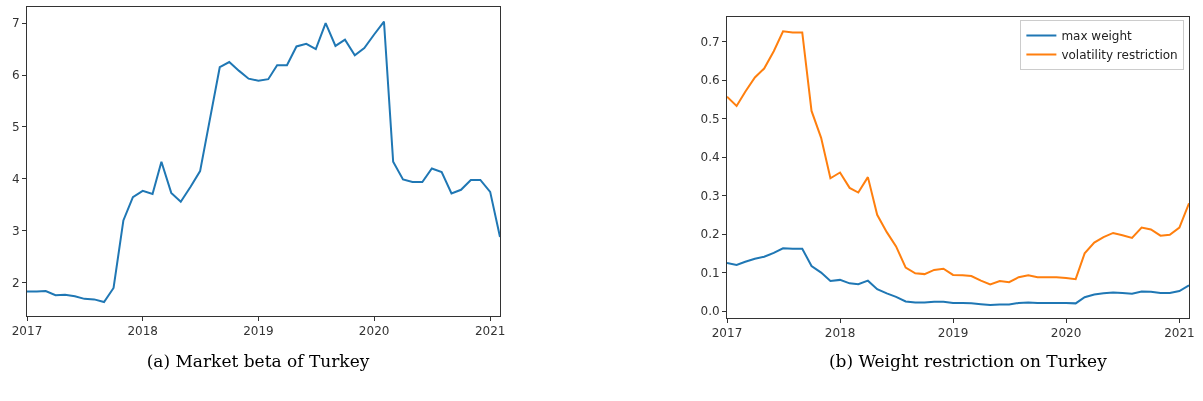 The height and width of the screenshot is (401, 1203). Describe the element at coordinates (710, 311) in the screenshot. I see `y-tick-label: 0.0` at that location.